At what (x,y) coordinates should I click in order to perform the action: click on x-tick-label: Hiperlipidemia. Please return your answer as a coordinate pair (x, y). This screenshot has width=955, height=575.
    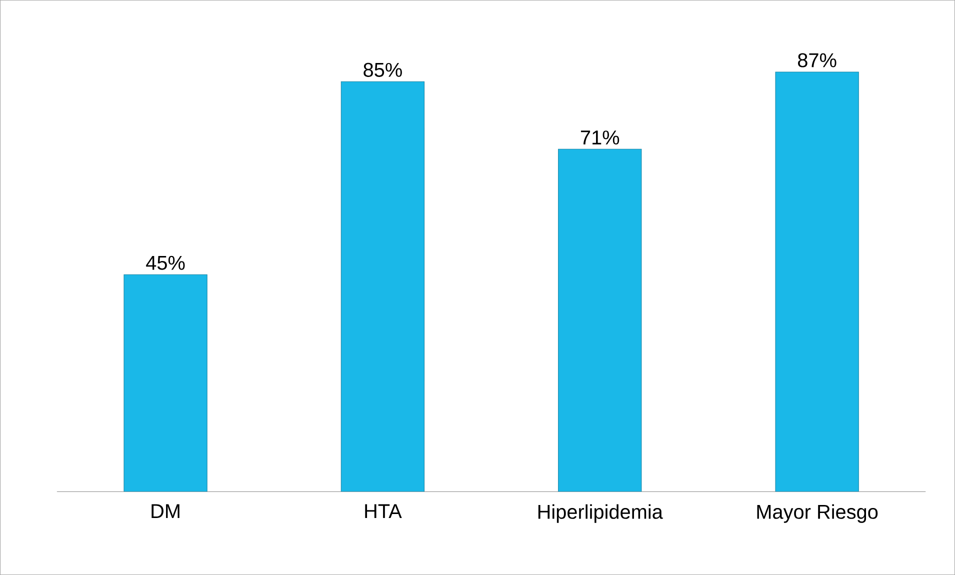
    Looking at the image, I should click on (600, 513).